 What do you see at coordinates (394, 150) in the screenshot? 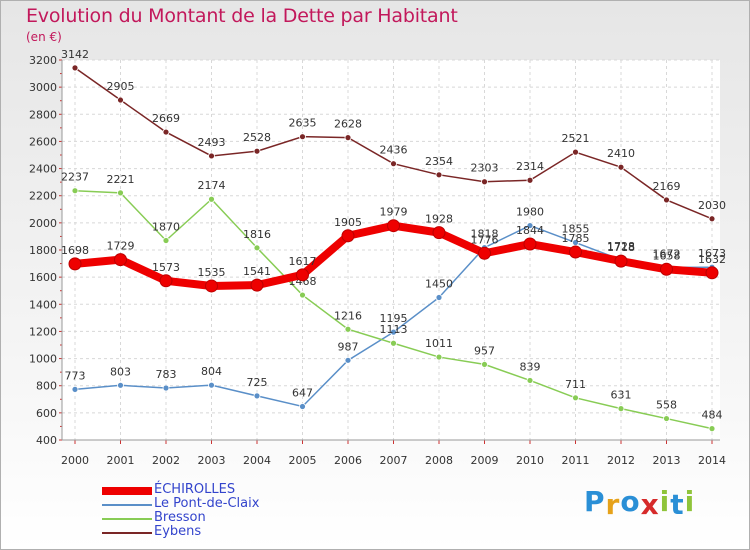
I see `data-label-eybens: 2436` at bounding box center [394, 150].